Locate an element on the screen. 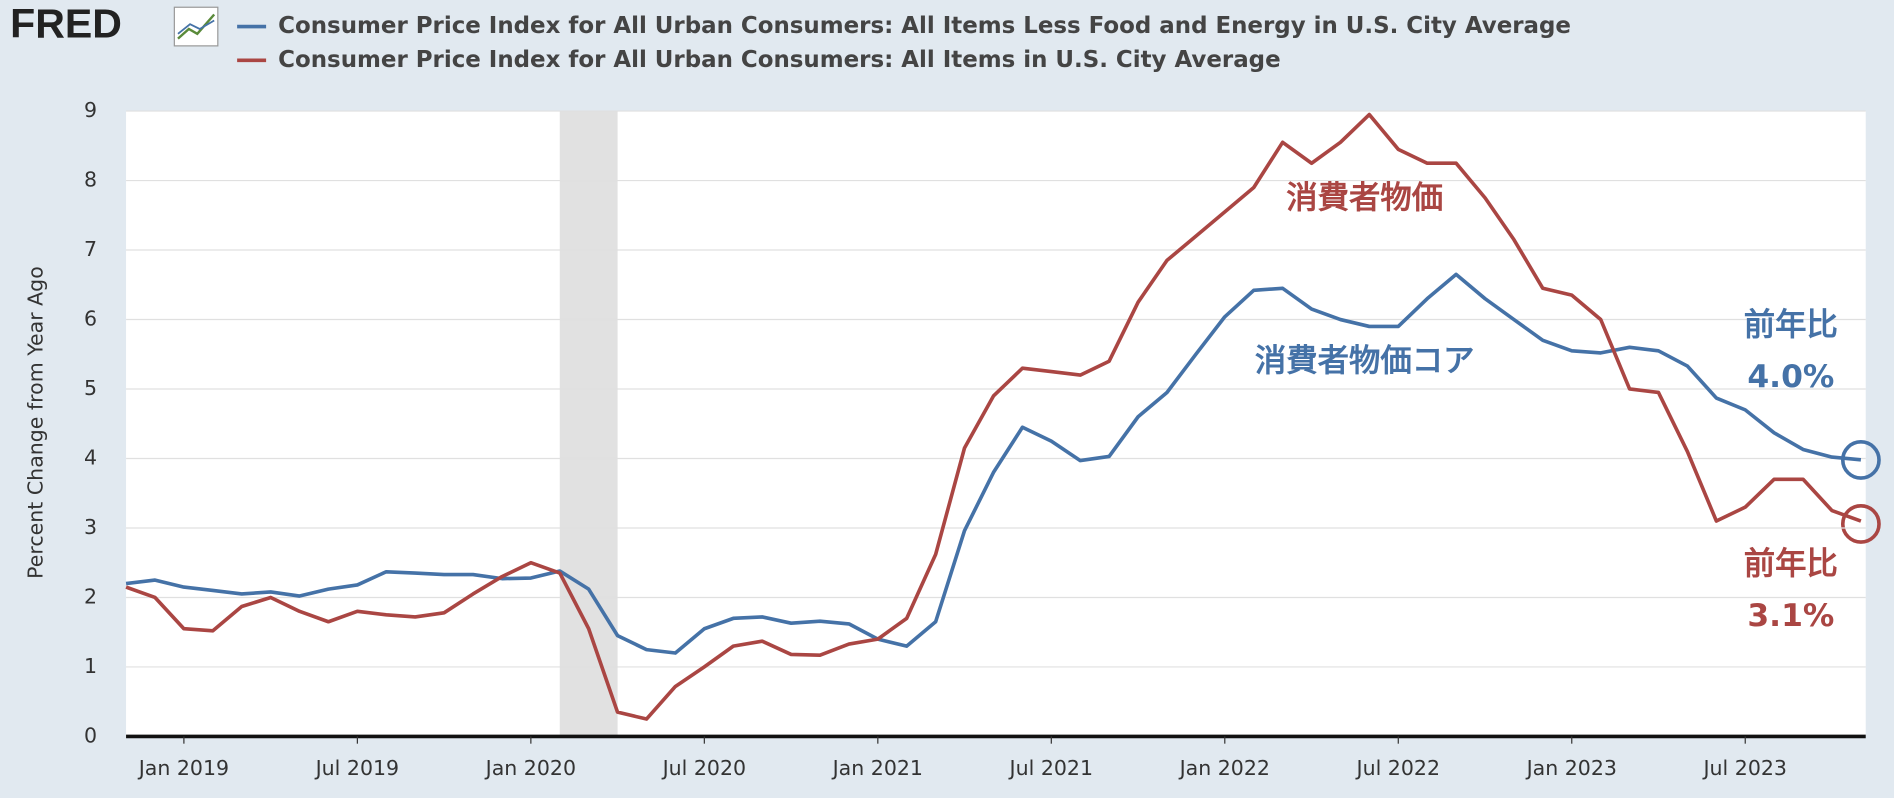  y-tick-label: 3 is located at coordinates (90, 527).